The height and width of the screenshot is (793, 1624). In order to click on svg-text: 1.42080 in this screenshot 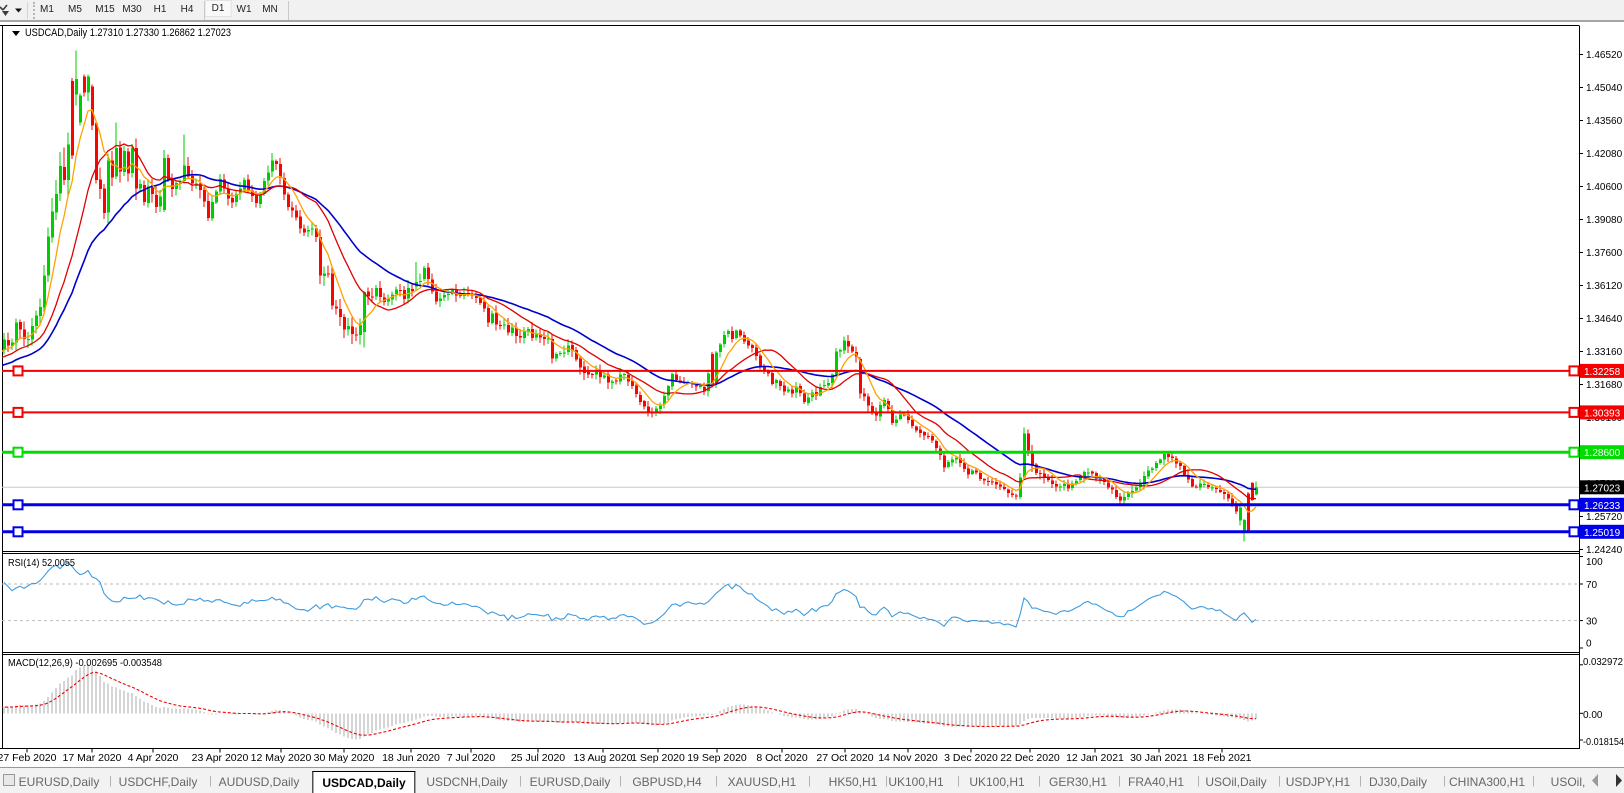, I will do `click(1604, 154)`.